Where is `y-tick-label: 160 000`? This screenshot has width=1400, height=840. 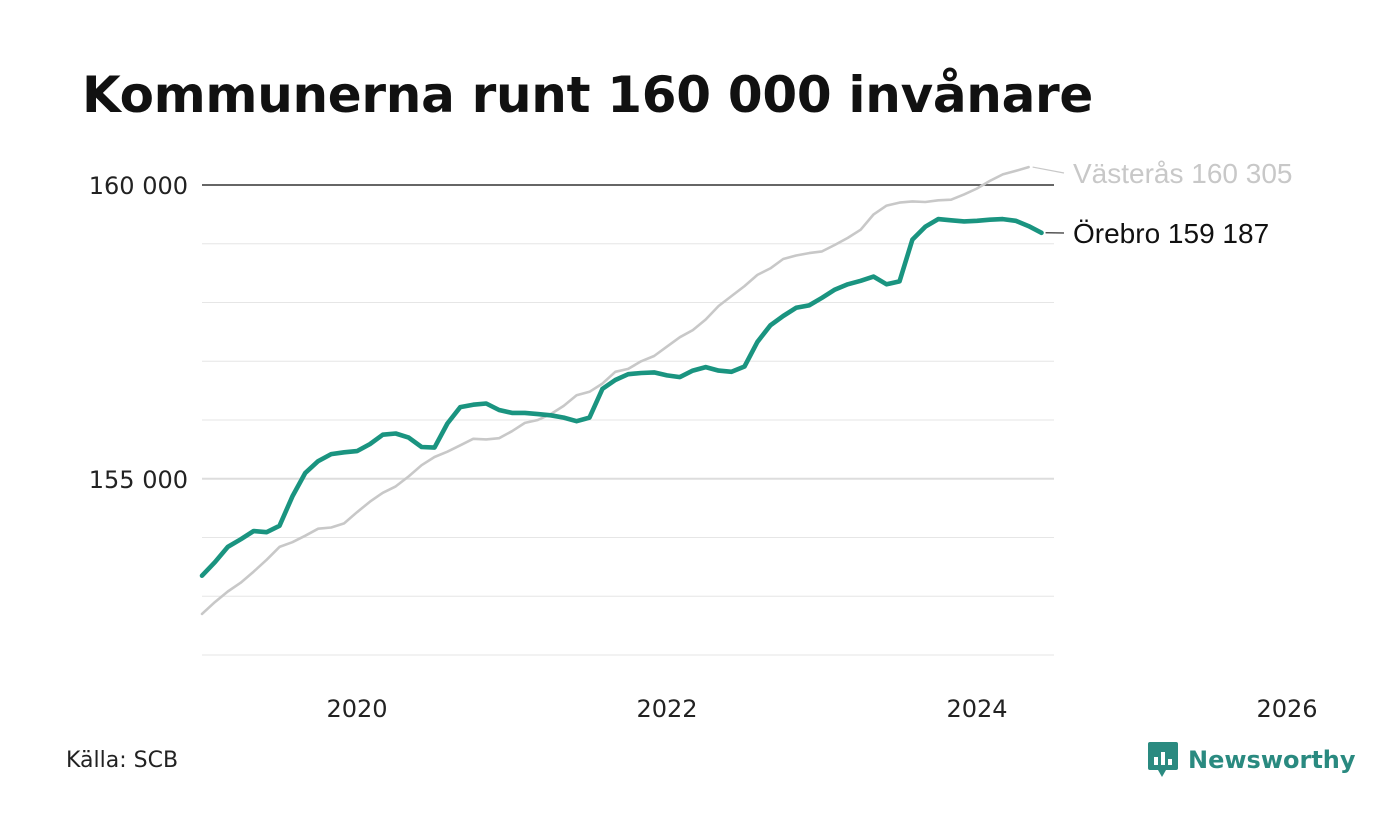 y-tick-label: 160 000 is located at coordinates (138, 186).